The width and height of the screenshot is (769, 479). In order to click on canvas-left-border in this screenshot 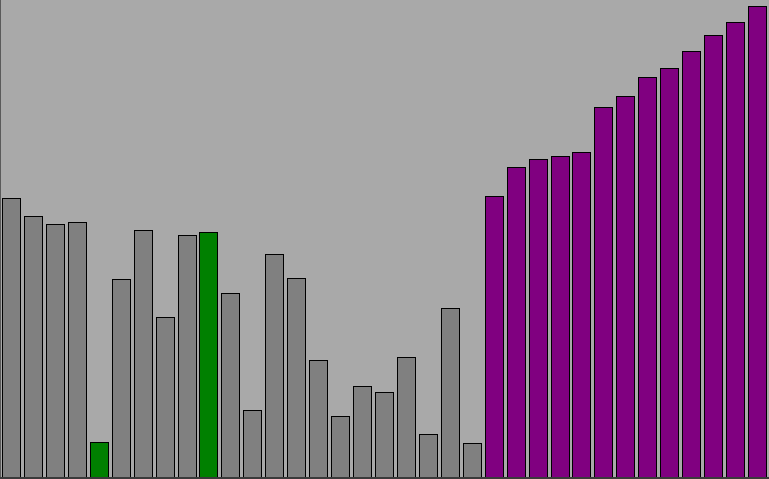, I will do `click(0, 239)`.